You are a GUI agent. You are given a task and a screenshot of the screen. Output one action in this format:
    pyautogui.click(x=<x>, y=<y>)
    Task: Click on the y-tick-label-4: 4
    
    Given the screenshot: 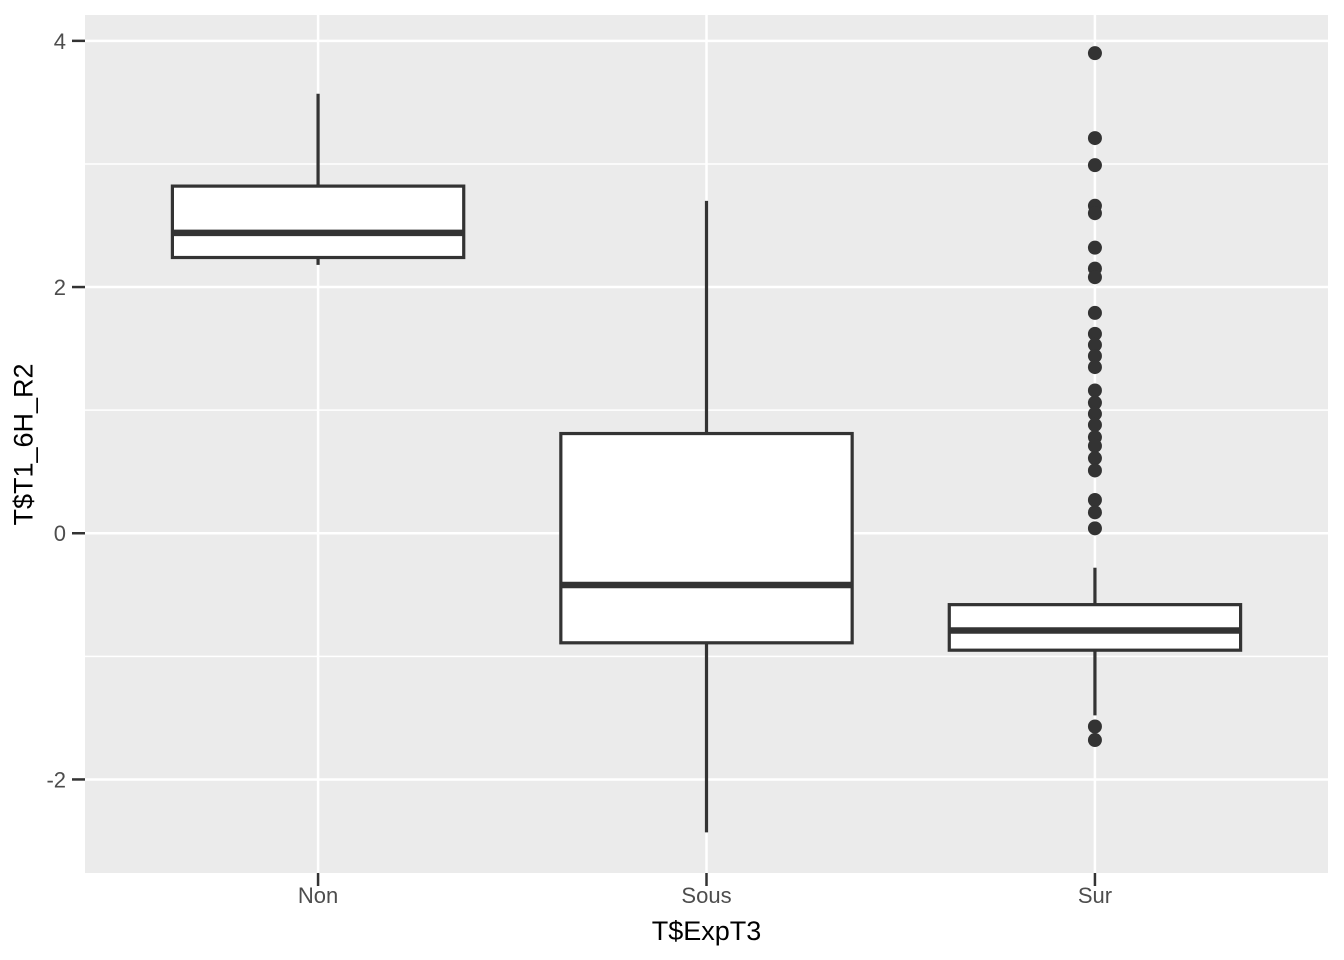 What is the action you would take?
    pyautogui.click(x=60, y=41)
    